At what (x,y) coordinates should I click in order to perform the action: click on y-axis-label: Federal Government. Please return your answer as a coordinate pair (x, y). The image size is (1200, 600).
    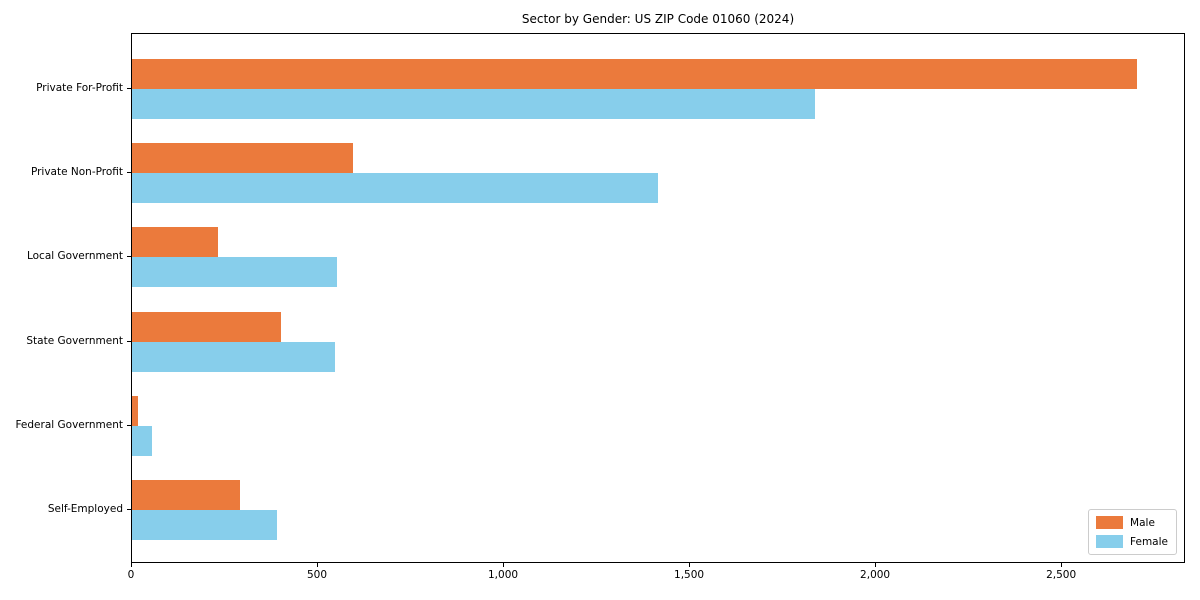
    Looking at the image, I should click on (69, 424).